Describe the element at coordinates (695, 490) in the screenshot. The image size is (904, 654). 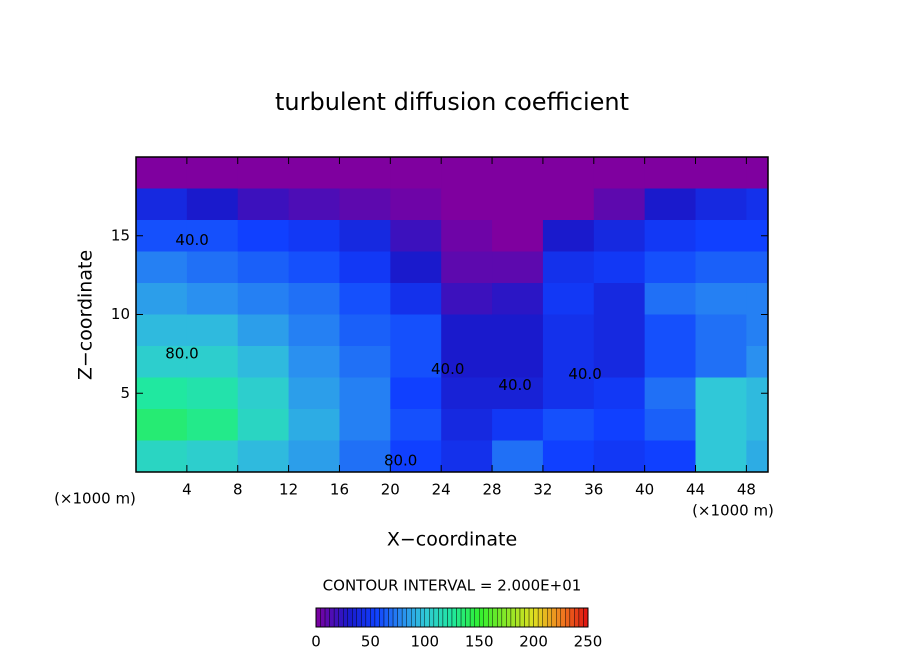
I see `x-tick-label: 44` at that location.